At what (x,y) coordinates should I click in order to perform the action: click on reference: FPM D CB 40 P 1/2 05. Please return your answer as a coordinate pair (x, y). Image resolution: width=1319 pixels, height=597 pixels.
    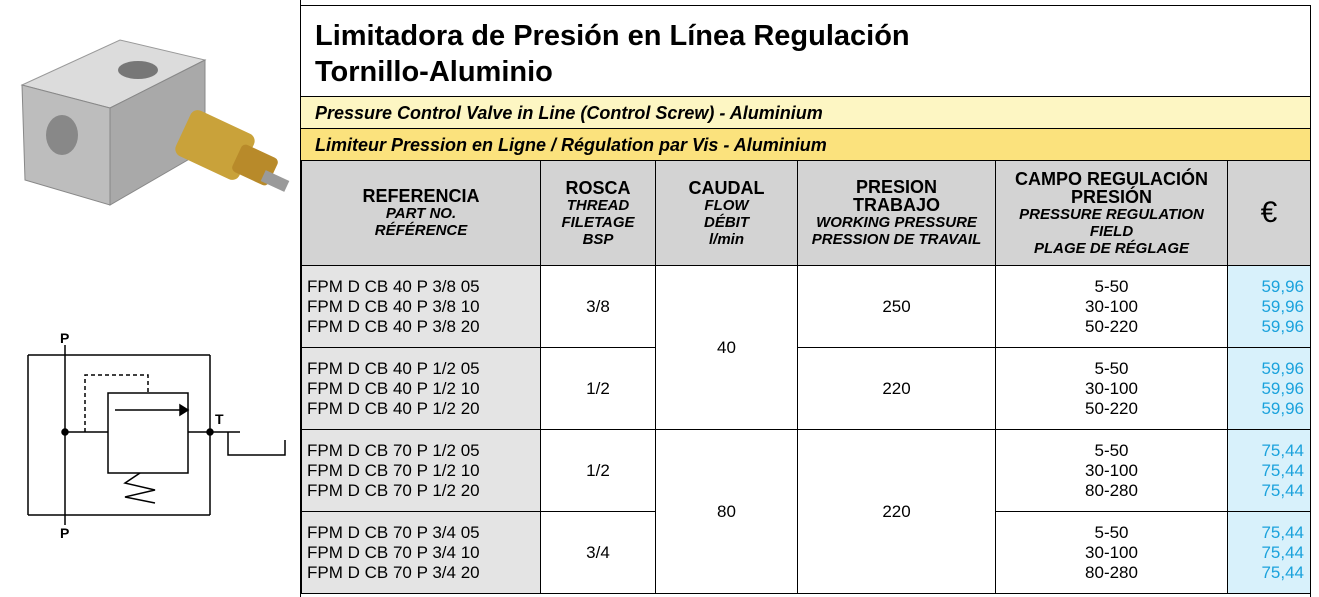
    Looking at the image, I should click on (393, 368).